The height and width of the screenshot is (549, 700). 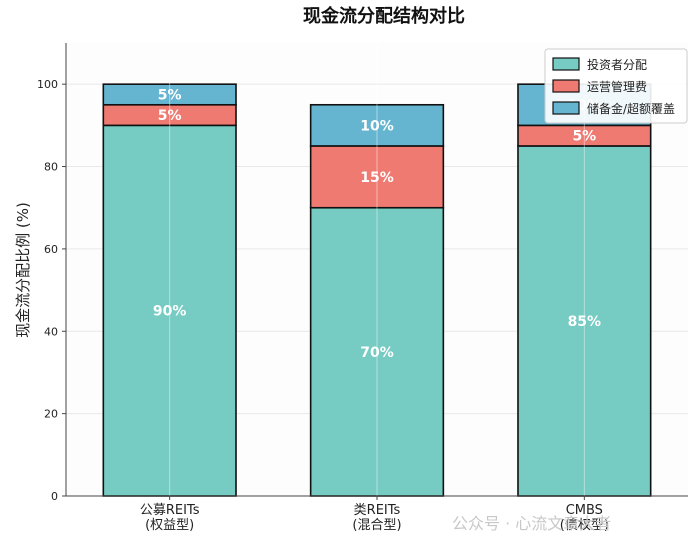 What do you see at coordinates (584, 525) in the screenshot?
I see `x-tick-label: (债权型)` at bounding box center [584, 525].